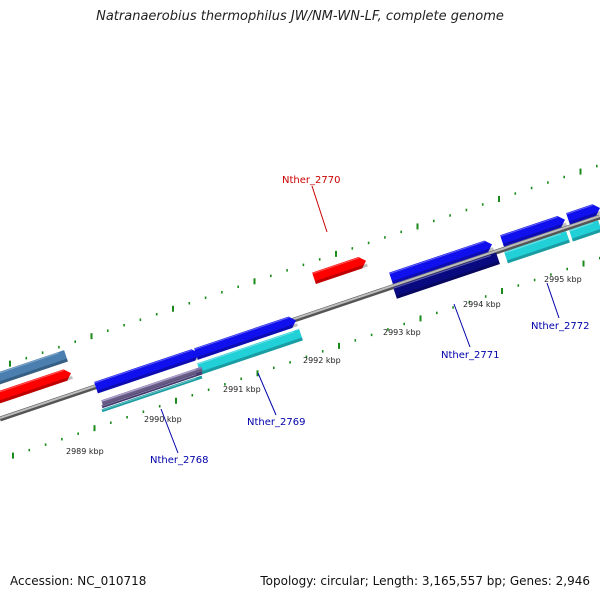  What do you see at coordinates (322, 360) in the screenshot?
I see `scale-tick-label: 2992 kbp` at bounding box center [322, 360].